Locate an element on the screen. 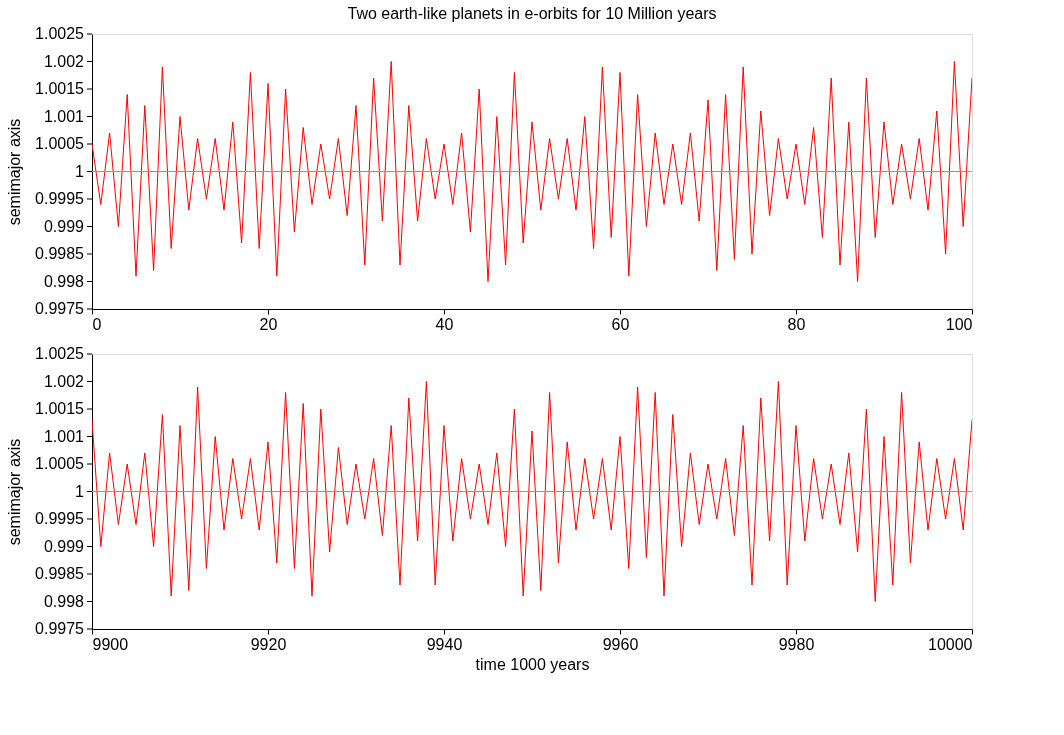 The image size is (1064, 735). x-tick-label: 9920 is located at coordinates (268, 644).